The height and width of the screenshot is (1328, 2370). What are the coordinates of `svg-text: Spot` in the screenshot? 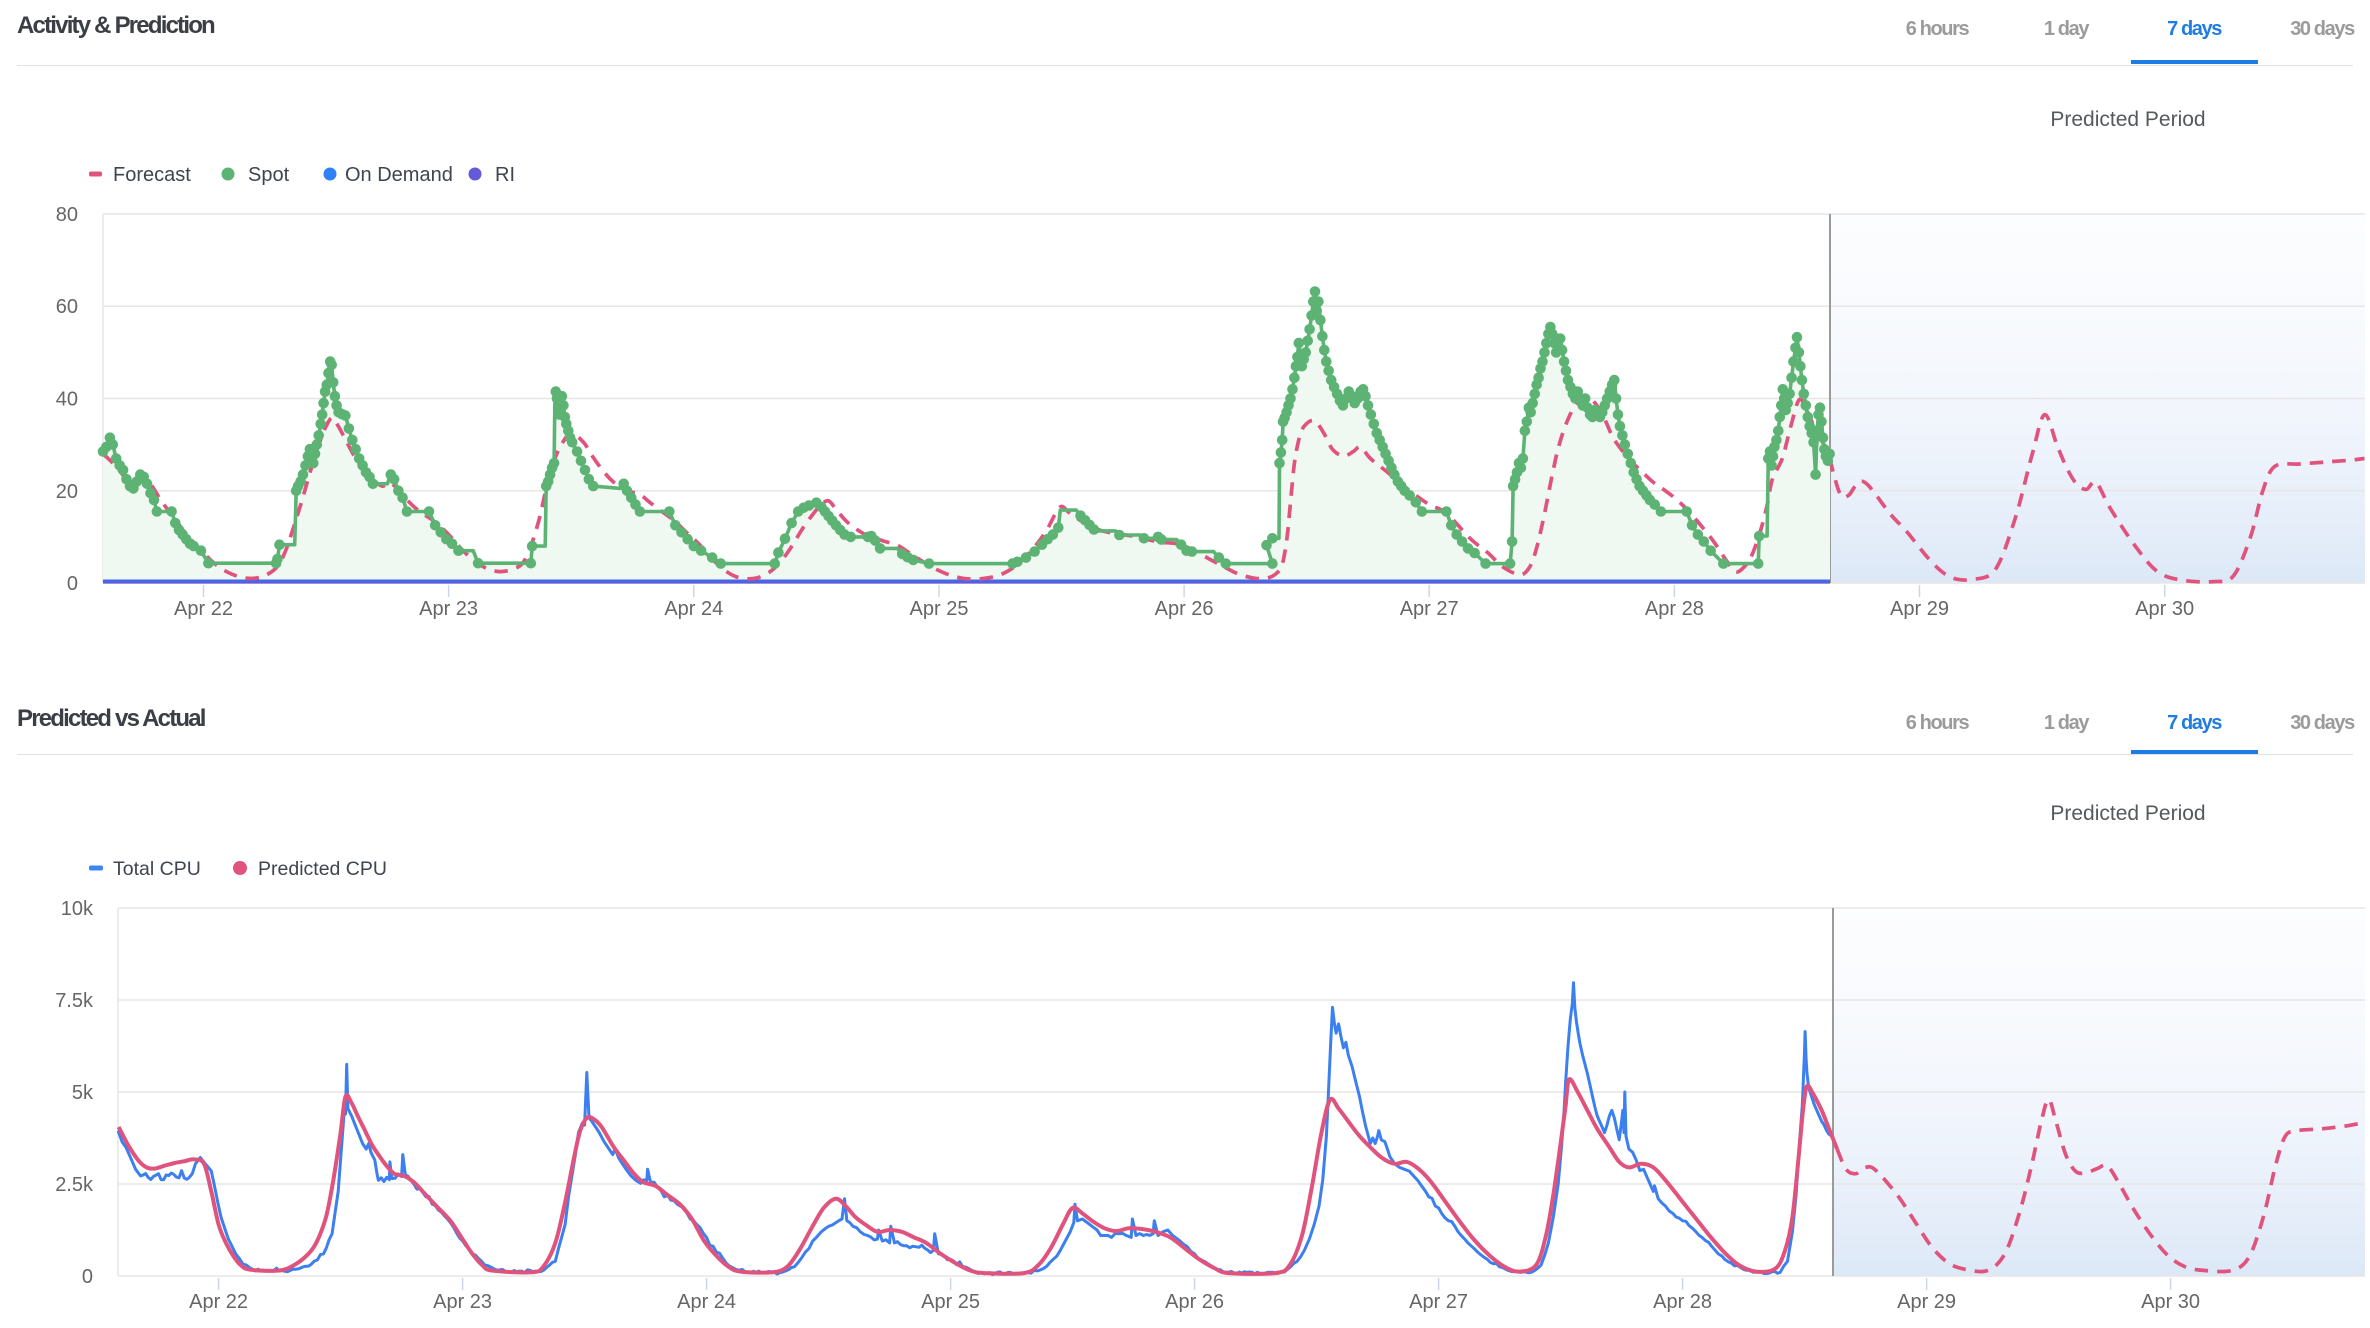 It's located at (269, 175).